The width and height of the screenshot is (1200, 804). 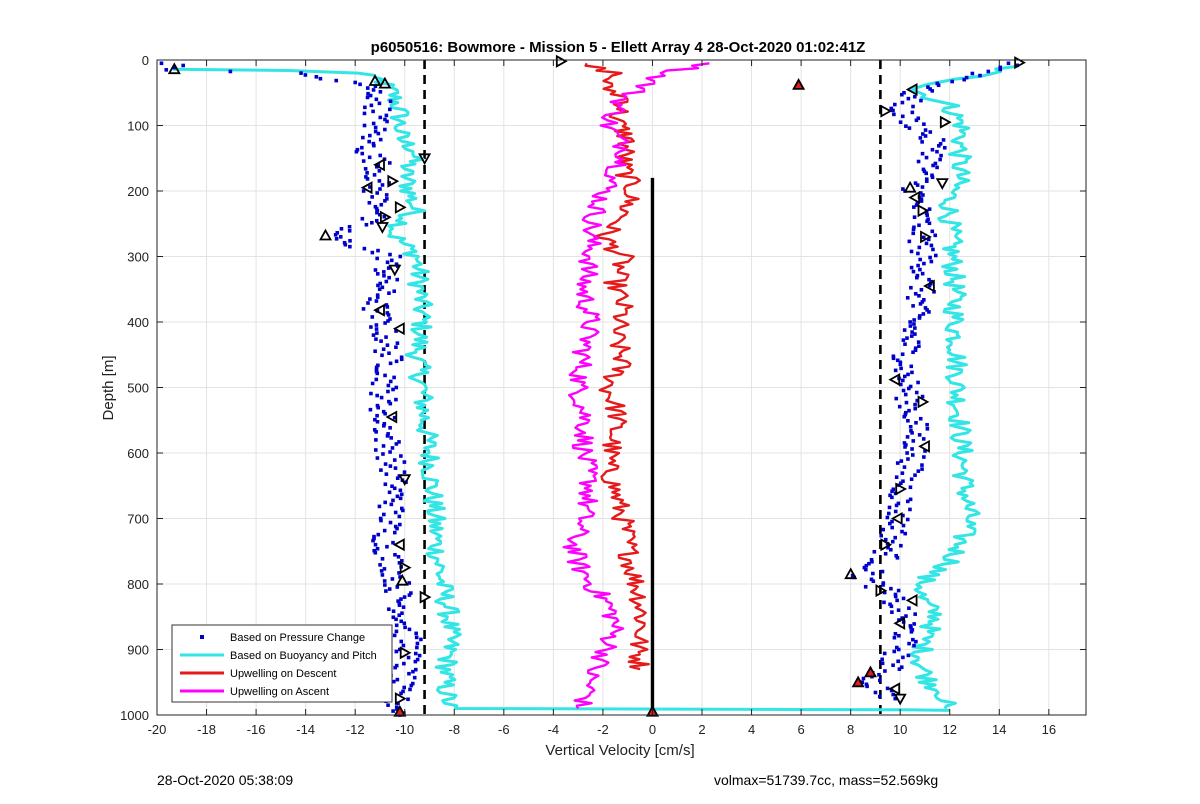 I want to click on x-tick-label: 4, so click(x=751, y=729).